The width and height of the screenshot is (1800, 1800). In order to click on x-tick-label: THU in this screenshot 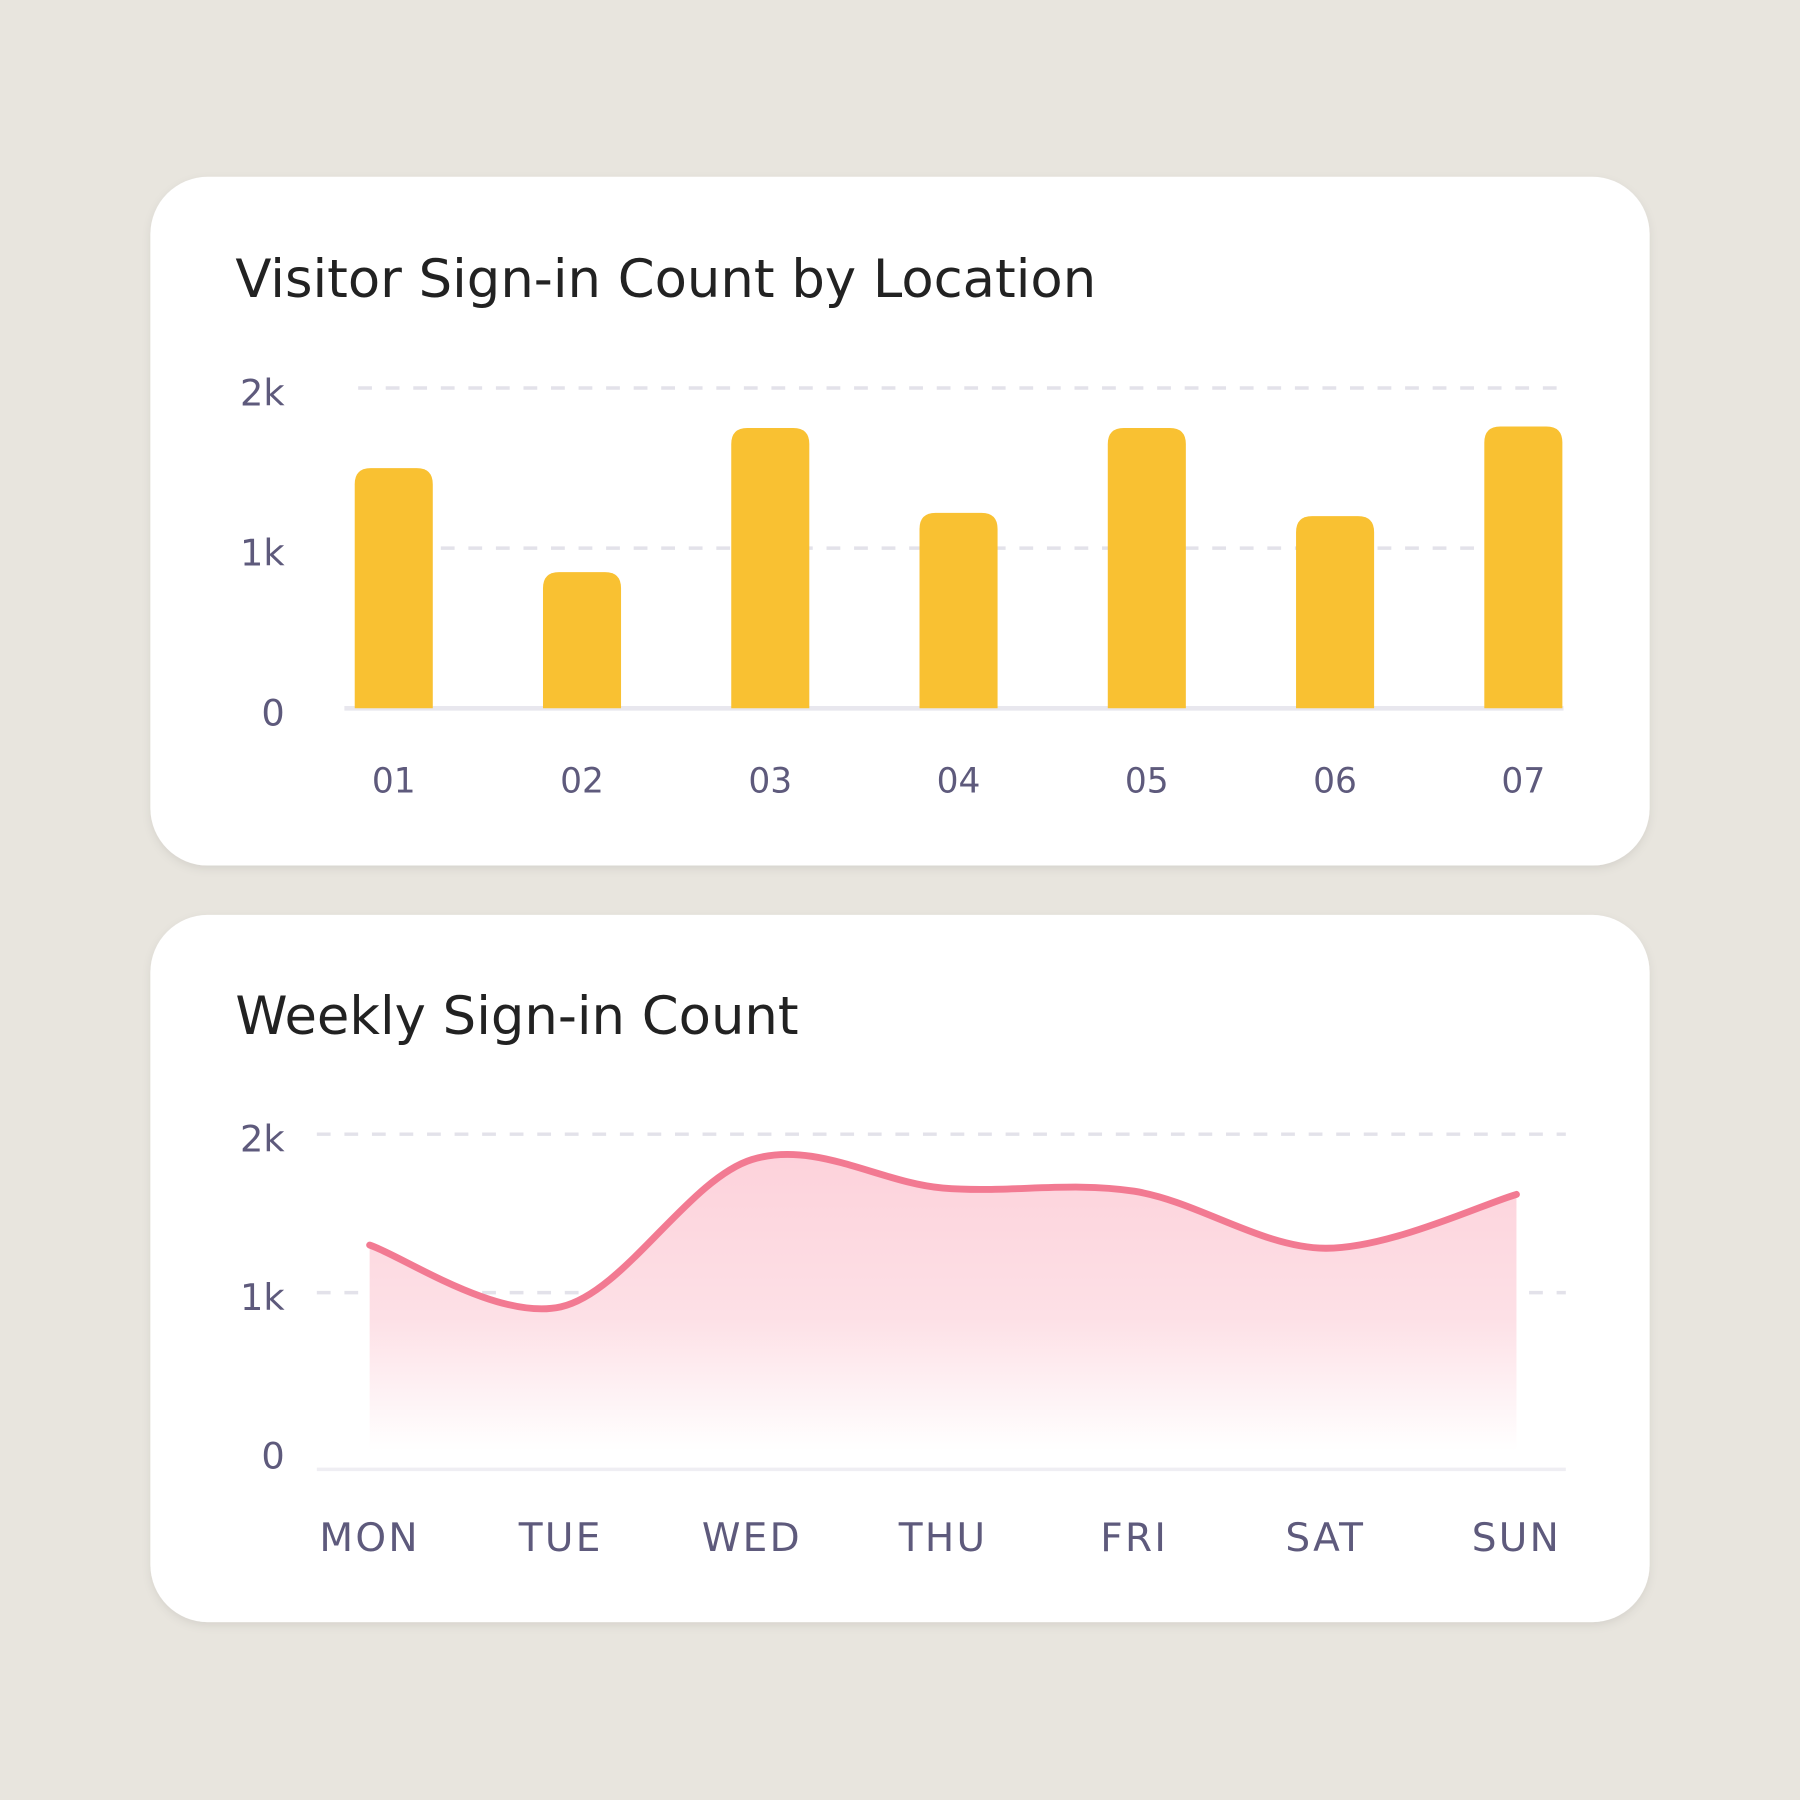, I will do `click(943, 1538)`.